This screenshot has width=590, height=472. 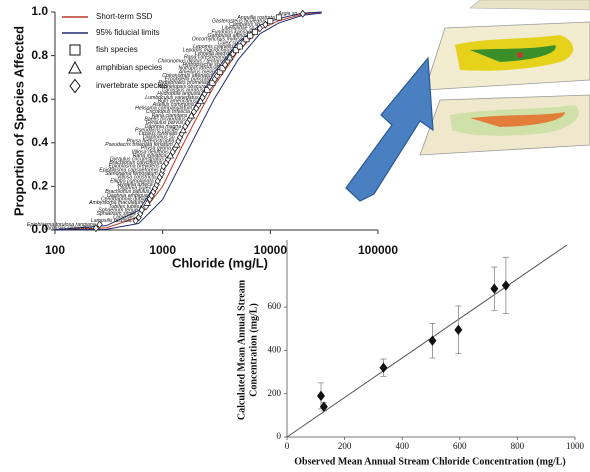 What do you see at coordinates (135, 163) in the screenshot?
I see `species-label: Brachionus calyciflorus` at bounding box center [135, 163].